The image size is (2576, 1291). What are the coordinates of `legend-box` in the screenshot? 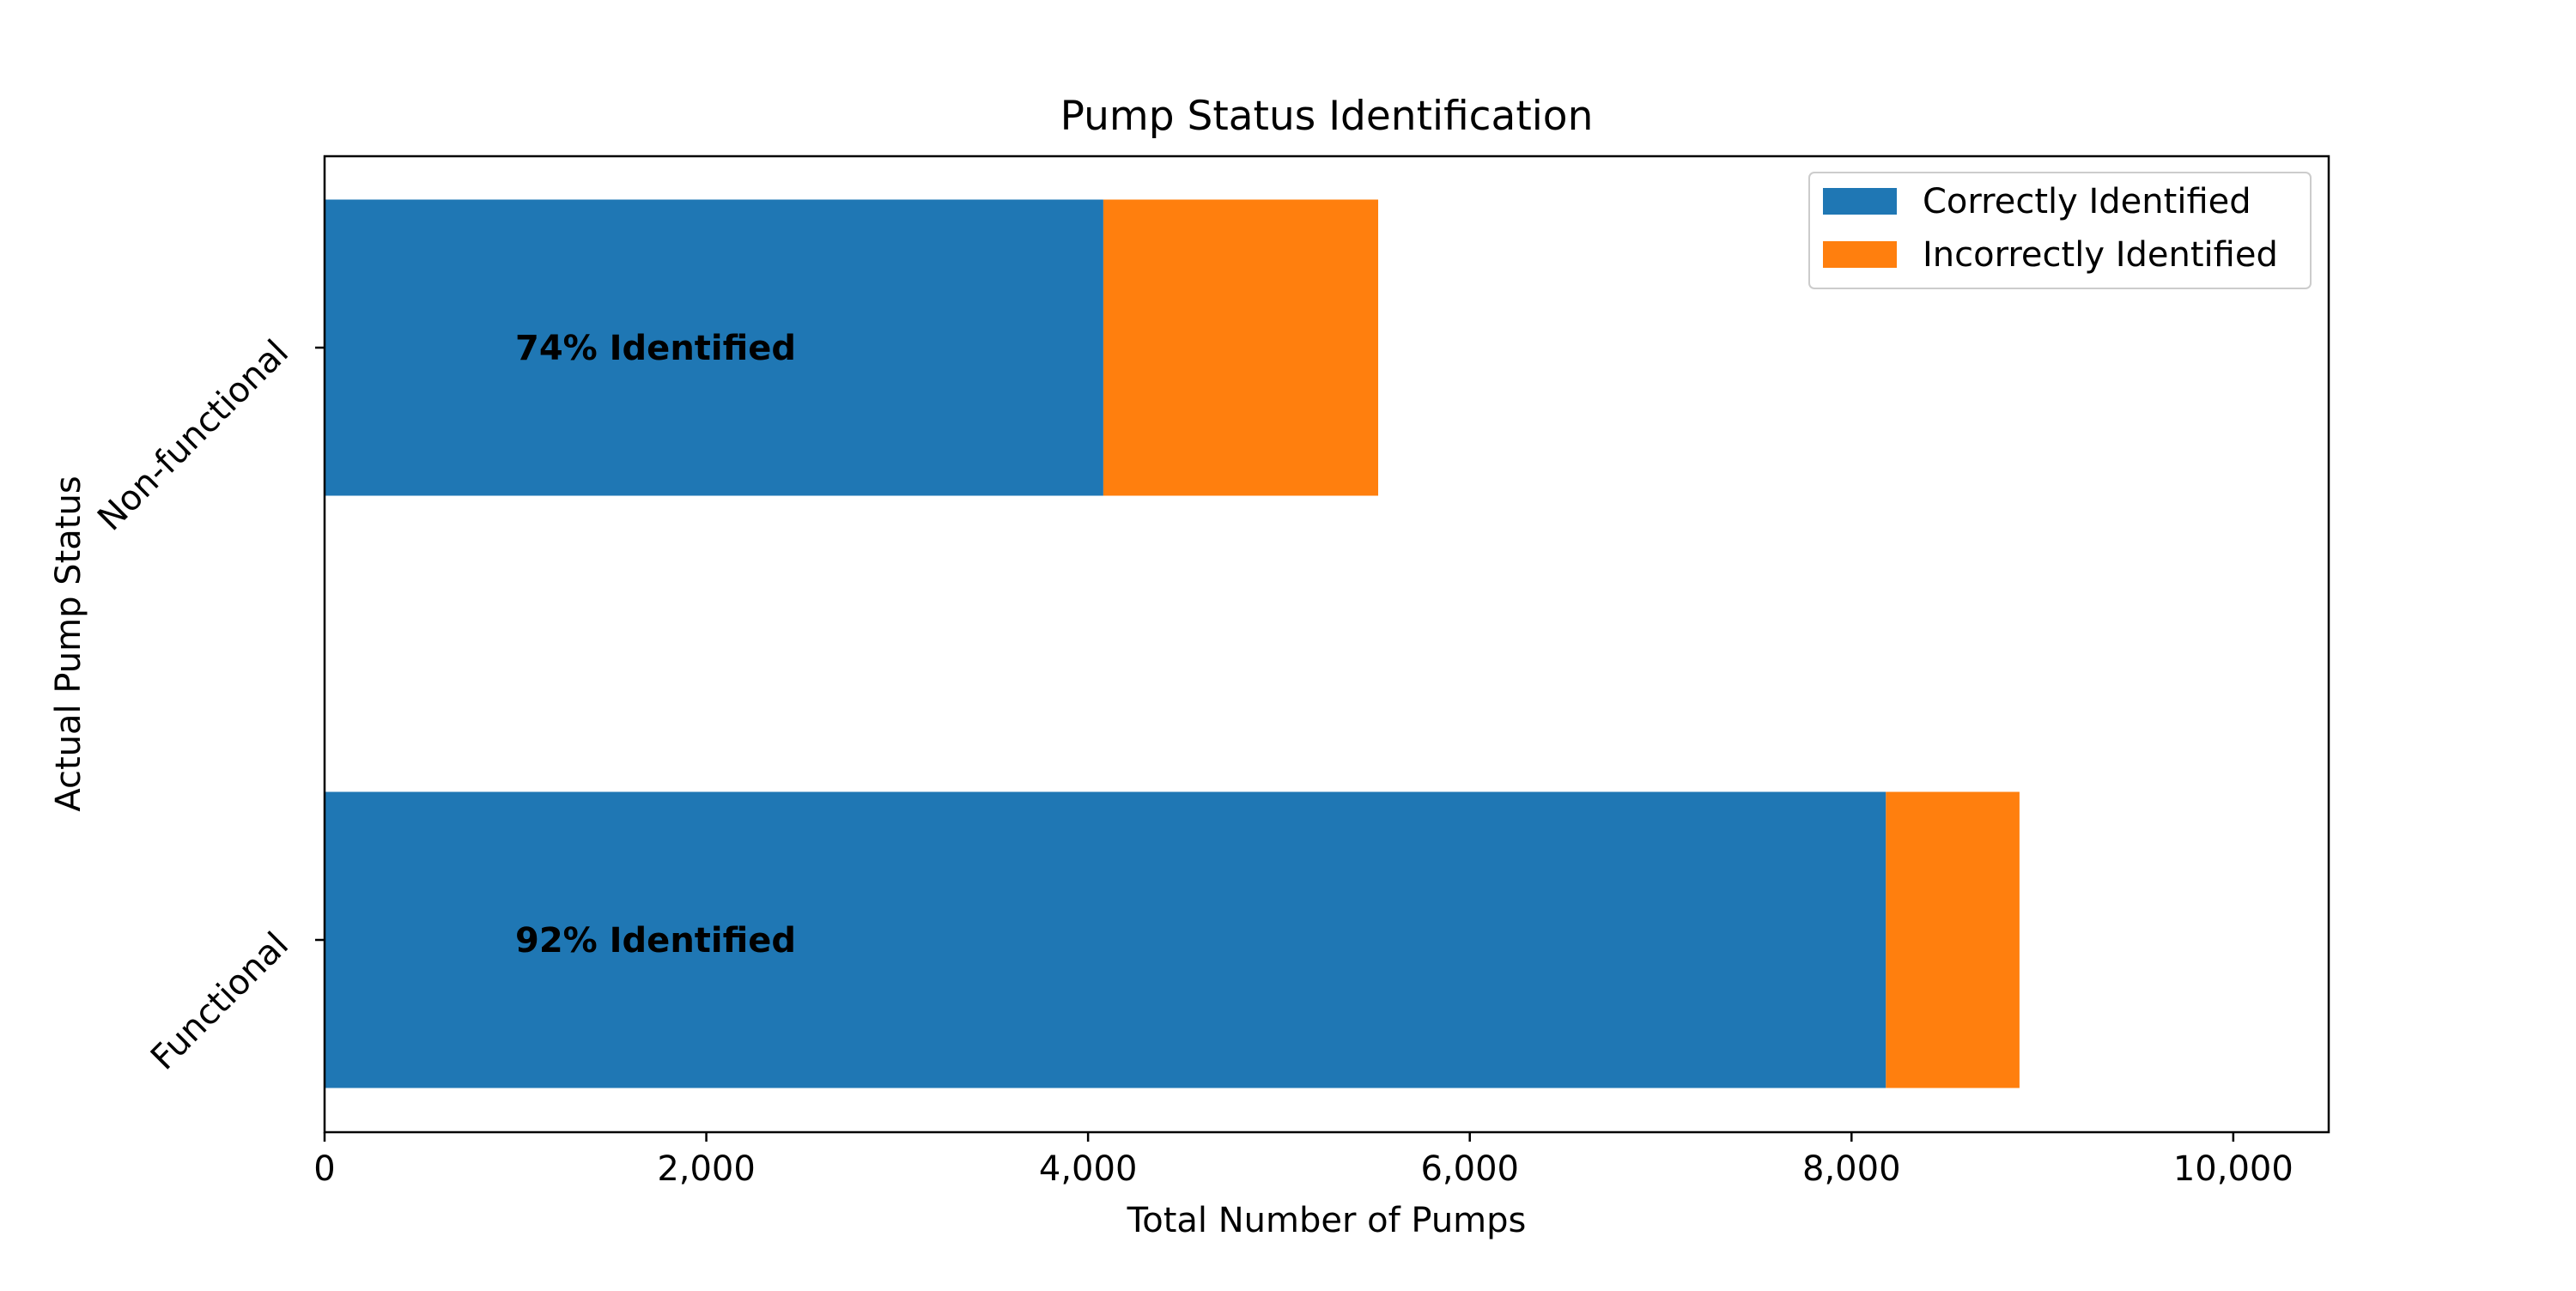 It's located at (2060, 230).